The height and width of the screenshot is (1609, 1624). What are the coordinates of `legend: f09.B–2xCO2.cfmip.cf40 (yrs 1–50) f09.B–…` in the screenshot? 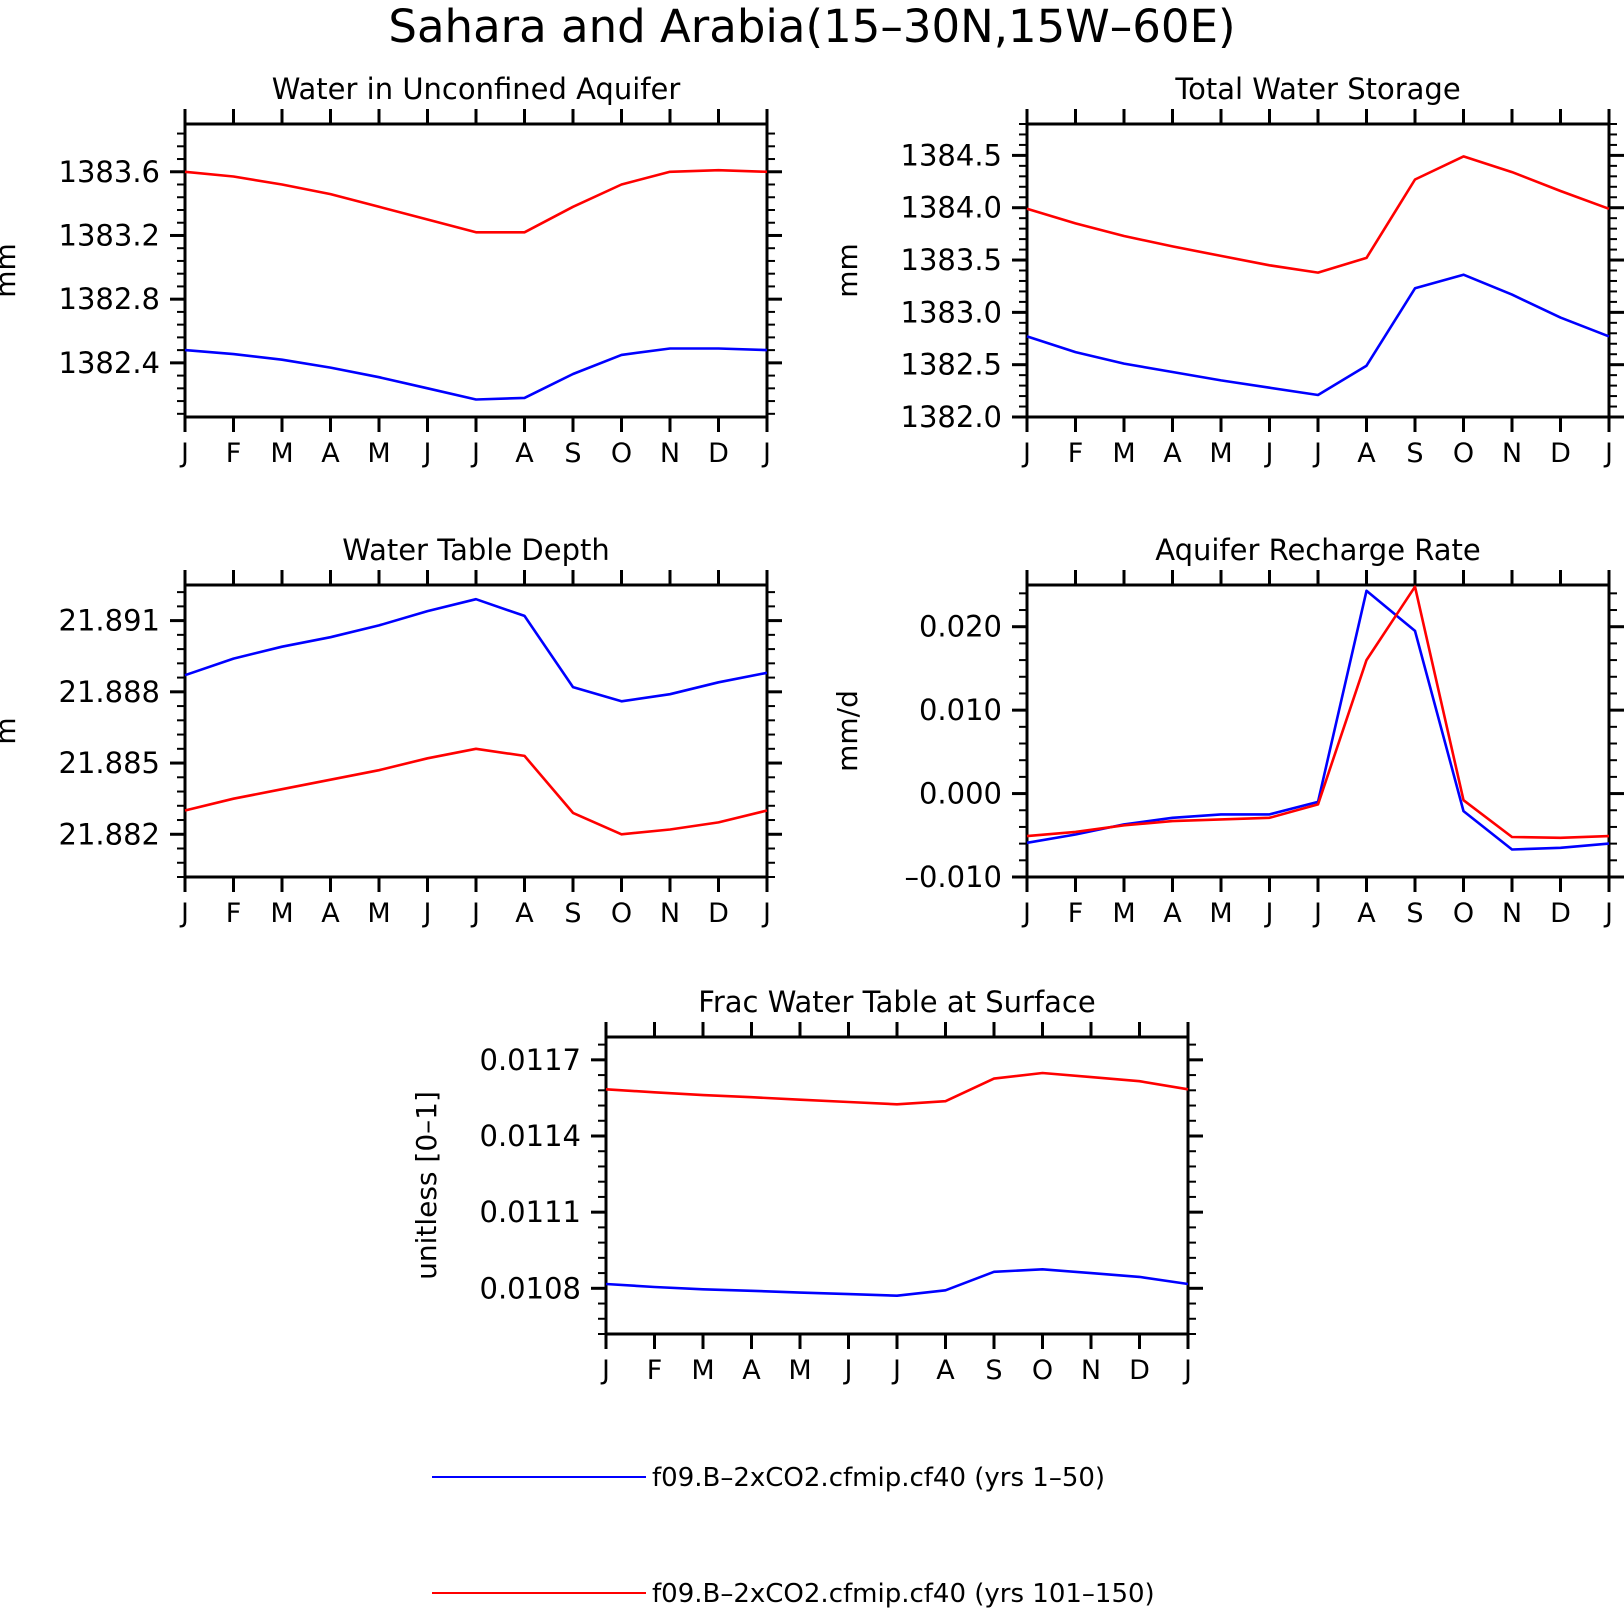 It's located at (793, 1536).